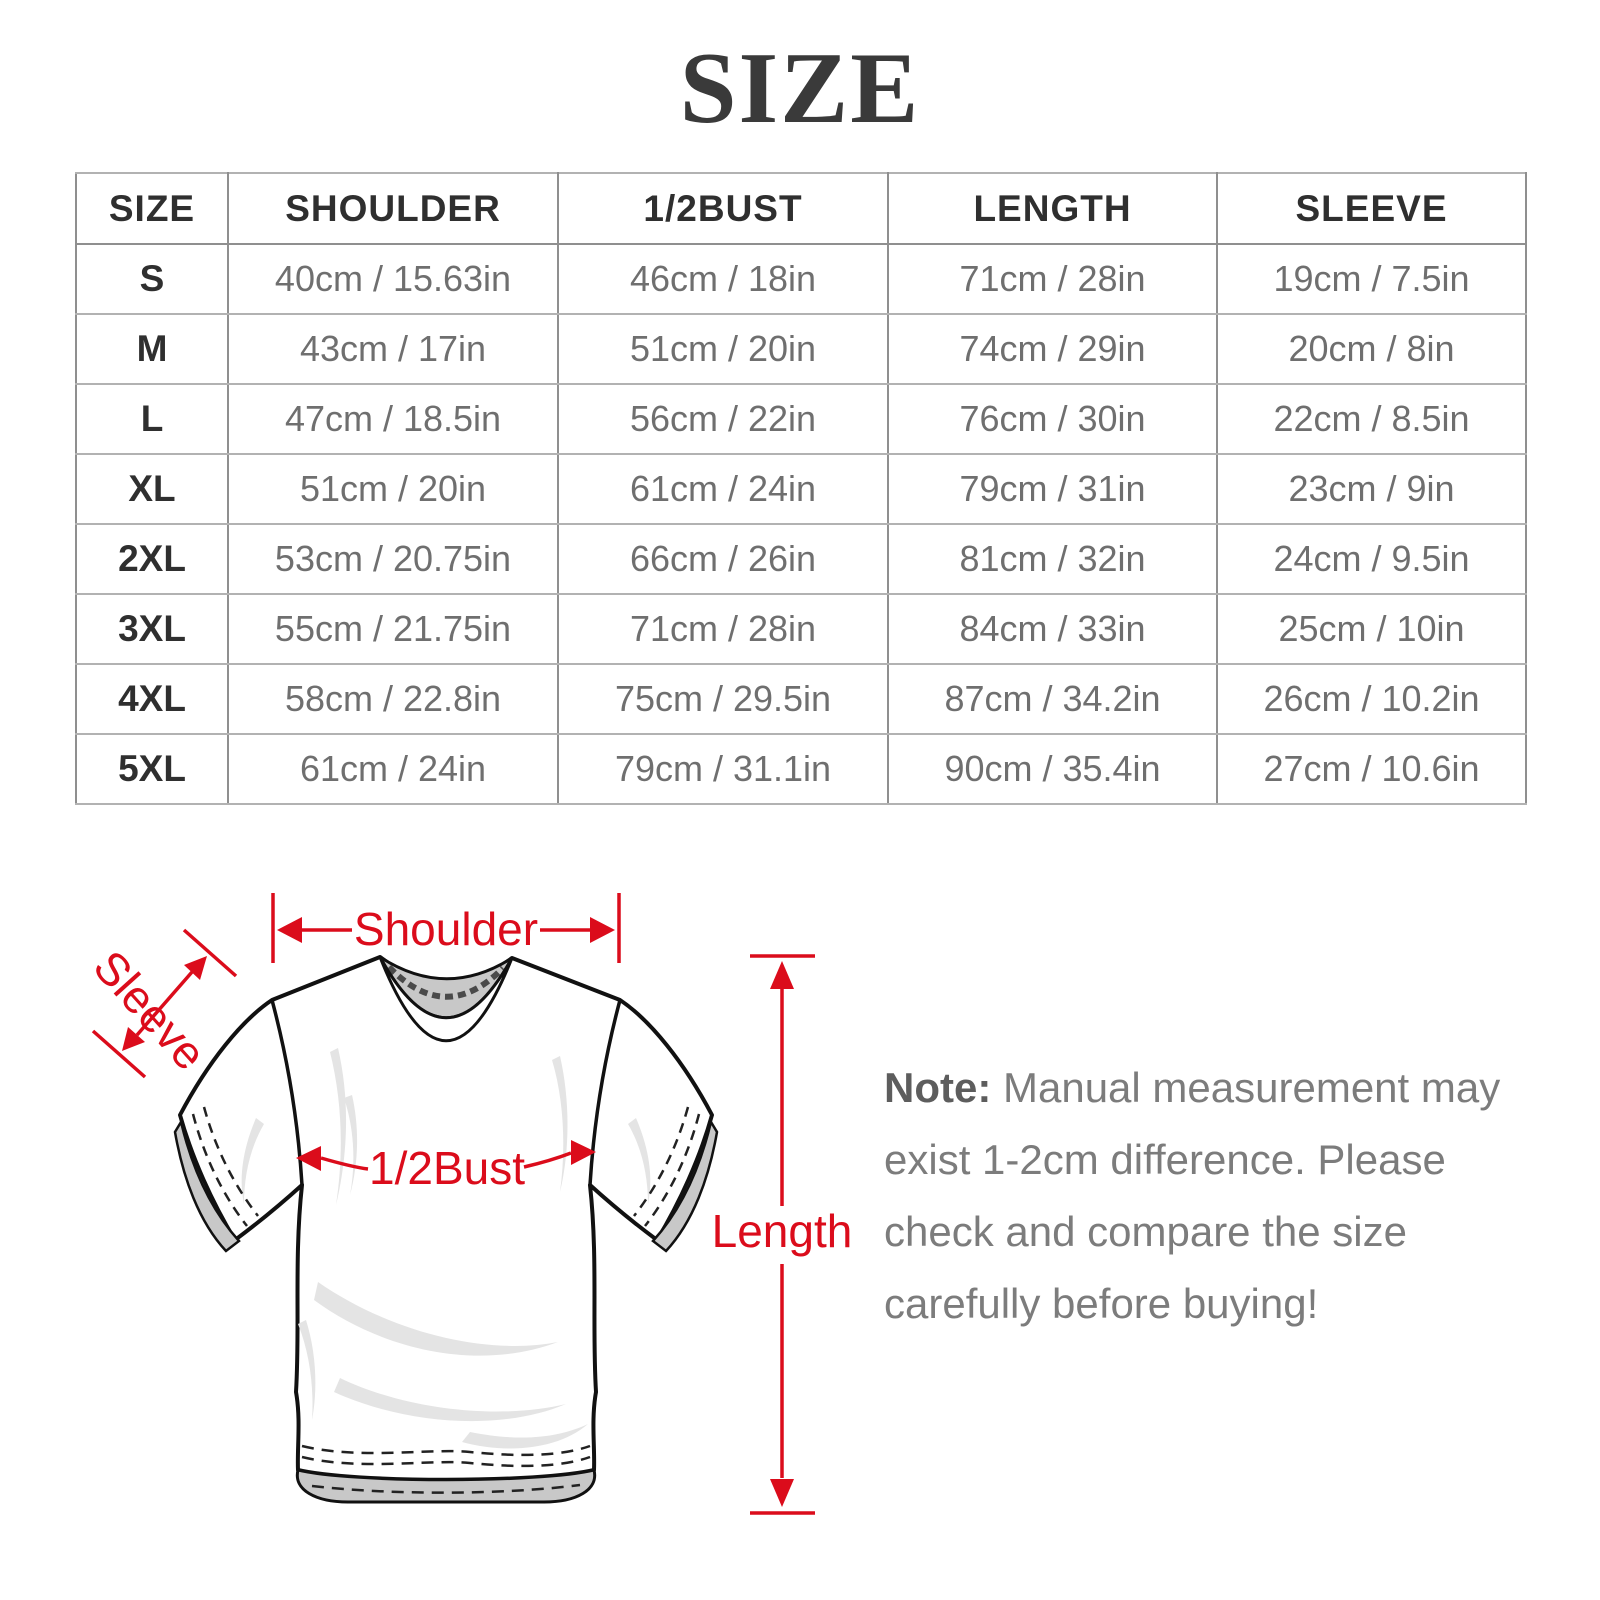 Image resolution: width=1600 pixels, height=1600 pixels. I want to click on size-cell: 2XL, so click(152, 559).